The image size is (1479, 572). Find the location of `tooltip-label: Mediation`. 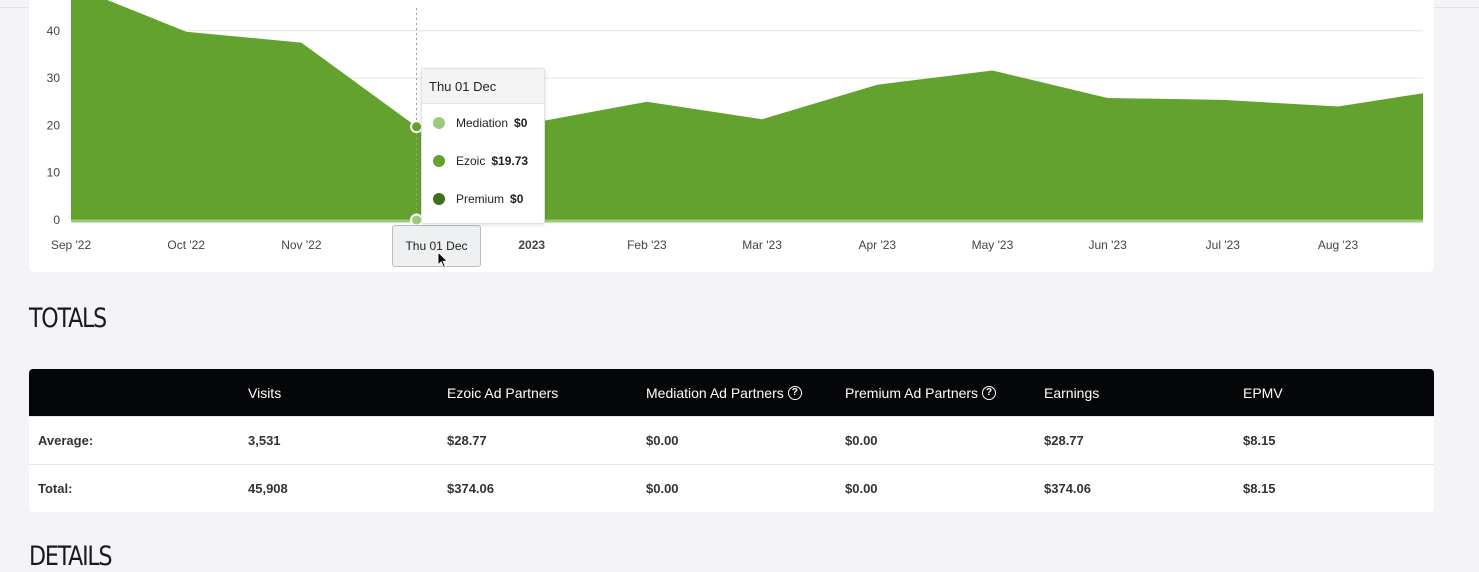

tooltip-label: Mediation is located at coordinates (482, 123).